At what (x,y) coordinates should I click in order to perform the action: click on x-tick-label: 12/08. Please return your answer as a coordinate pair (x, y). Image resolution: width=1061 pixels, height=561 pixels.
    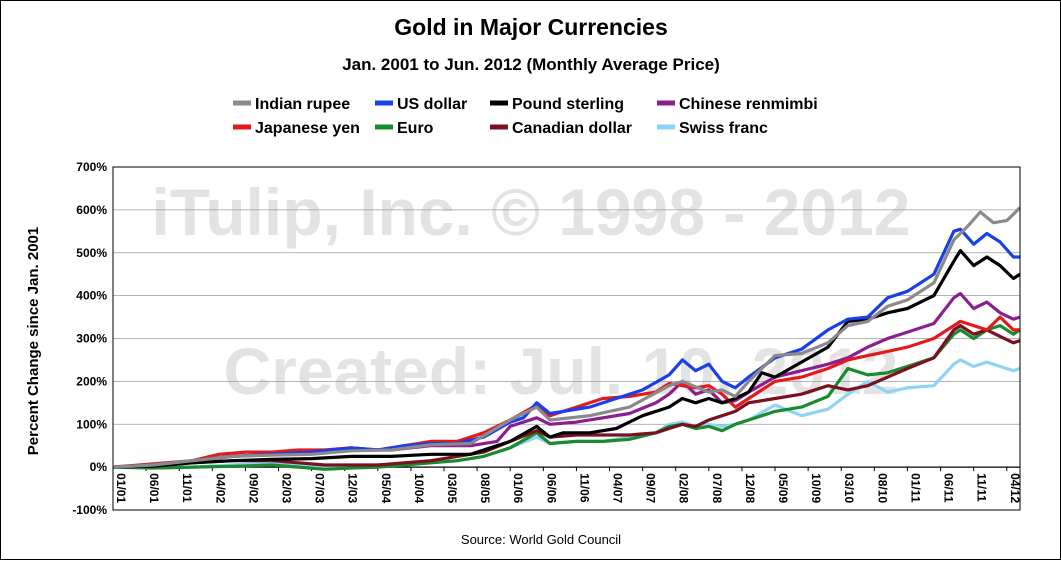
    Looking at the image, I should click on (750, 488).